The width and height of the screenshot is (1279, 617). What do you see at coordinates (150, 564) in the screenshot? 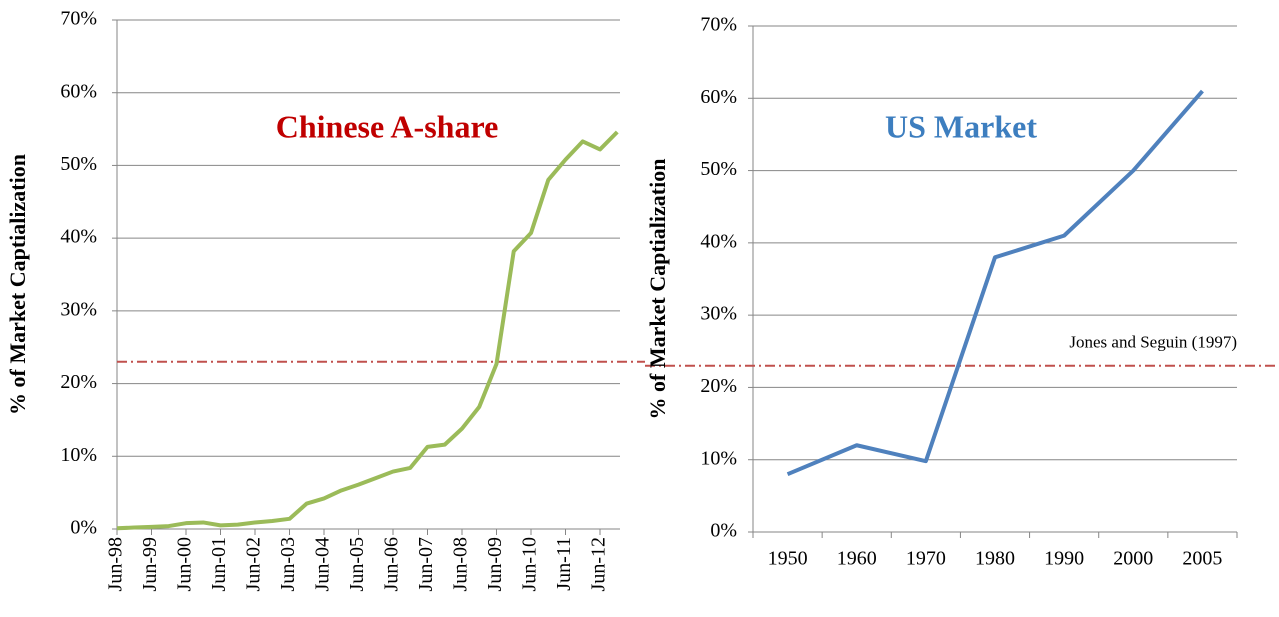
I see `x-tick-label: Jun-99` at bounding box center [150, 564].